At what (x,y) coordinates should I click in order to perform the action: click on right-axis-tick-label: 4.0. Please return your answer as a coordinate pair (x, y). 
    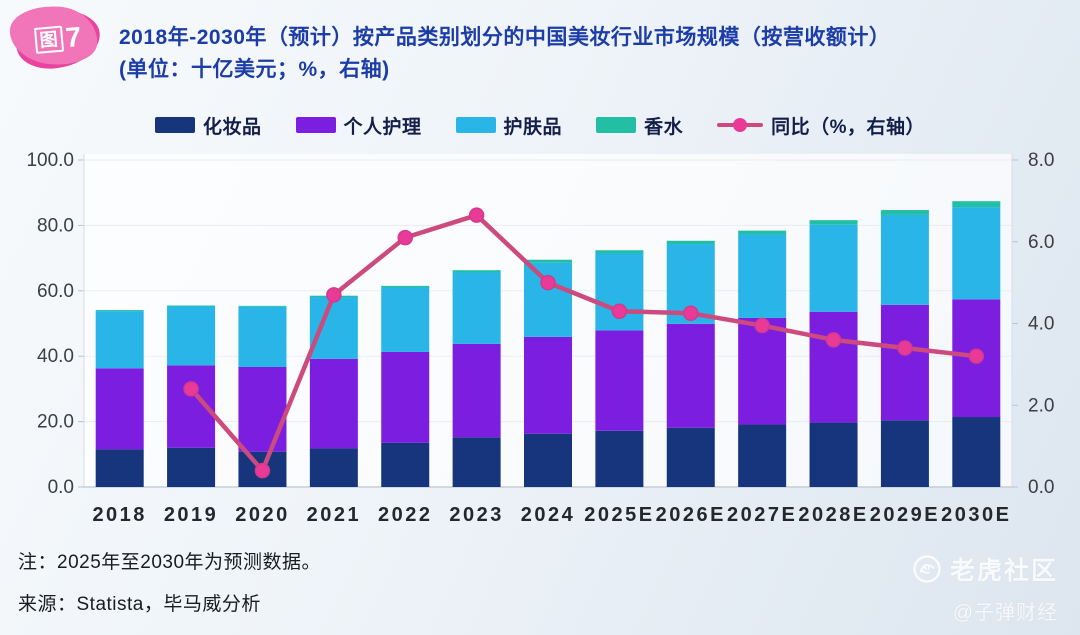
    Looking at the image, I should click on (1041, 324).